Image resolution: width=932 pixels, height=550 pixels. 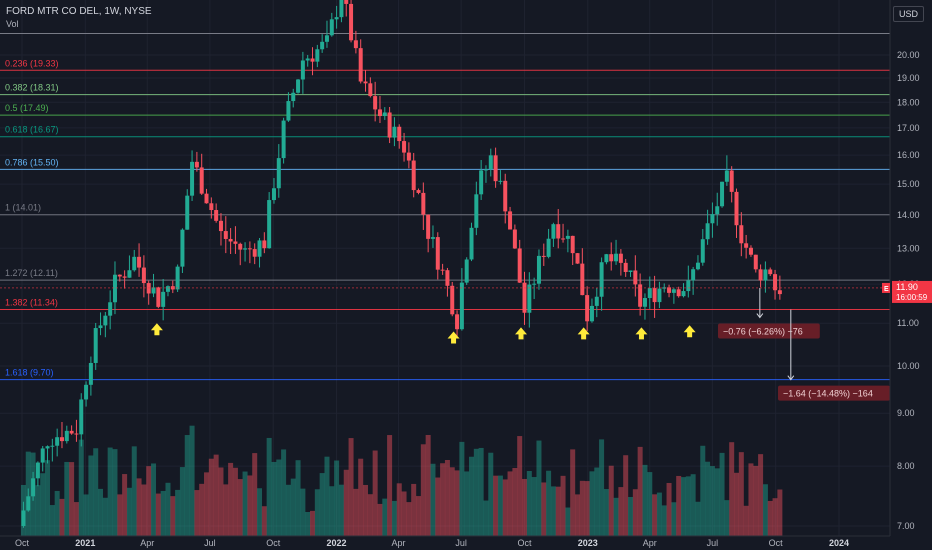 What do you see at coordinates (804, 344) in the screenshot?
I see `measurement-tools: −0.76 (−6.26%) −76 −1.64 (−14.48%) −164` at bounding box center [804, 344].